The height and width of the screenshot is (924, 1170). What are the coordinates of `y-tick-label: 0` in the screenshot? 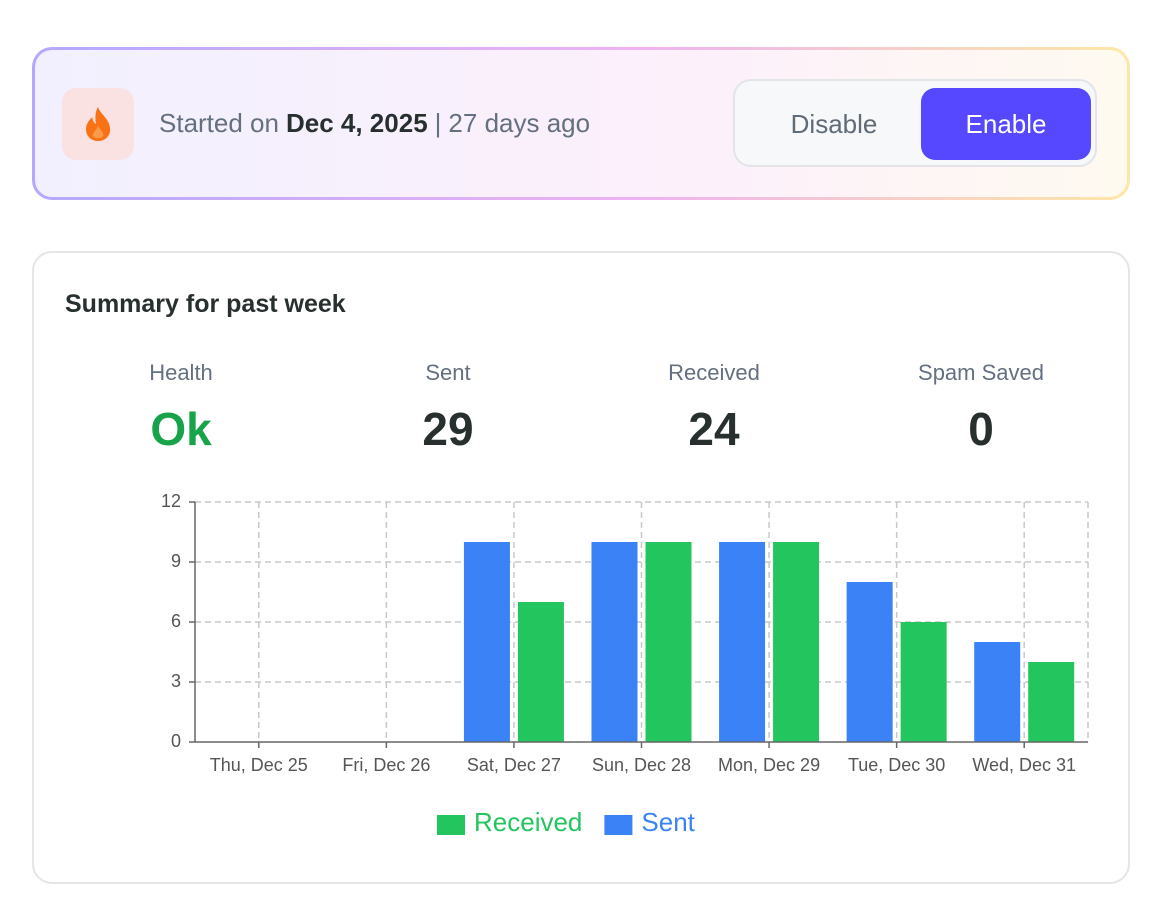 It's located at (176, 741).